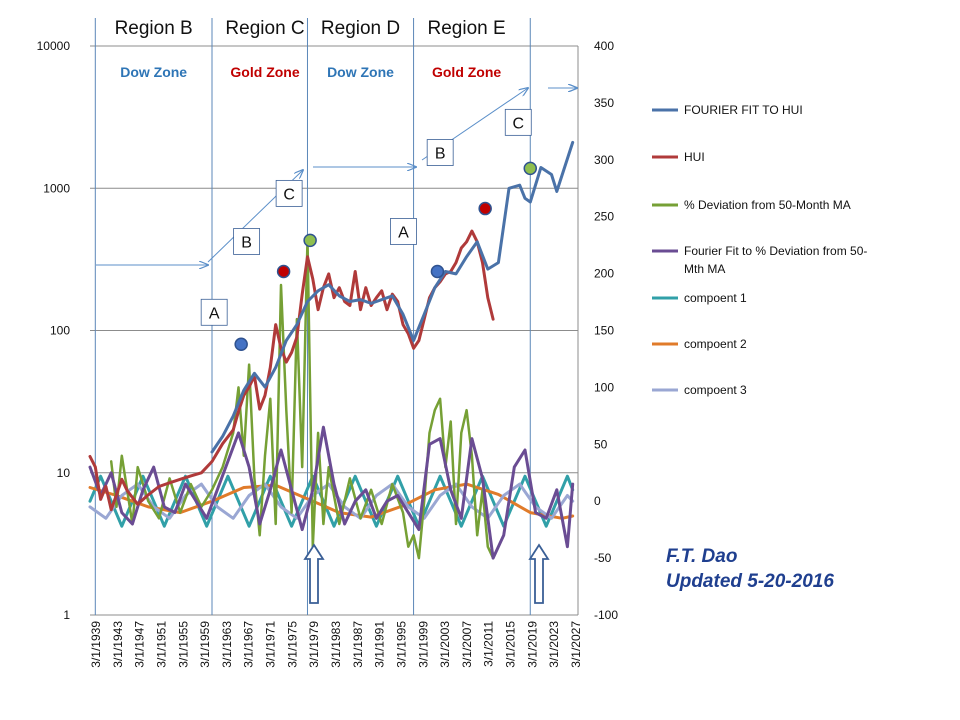 This screenshot has width=960, height=720. I want to click on right-axis-tick: 400, so click(604, 46).